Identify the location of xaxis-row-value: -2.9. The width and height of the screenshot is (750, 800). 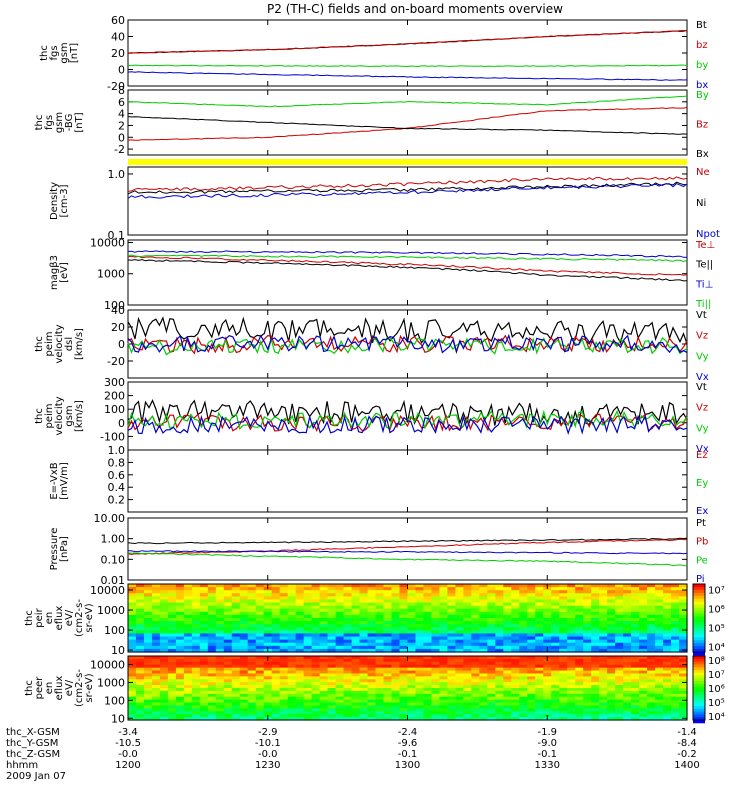
(268, 732).